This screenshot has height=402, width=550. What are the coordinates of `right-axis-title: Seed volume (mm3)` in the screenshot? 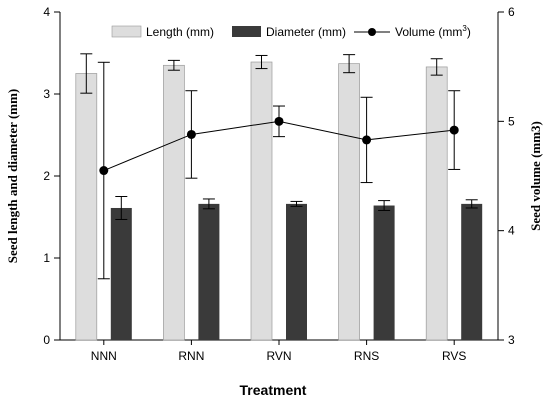 It's located at (535, 176).